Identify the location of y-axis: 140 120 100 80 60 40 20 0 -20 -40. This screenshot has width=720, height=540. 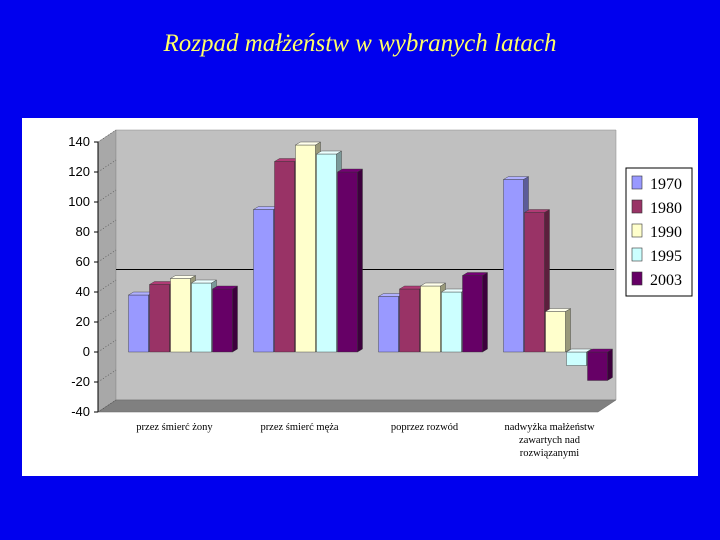
(92, 274).